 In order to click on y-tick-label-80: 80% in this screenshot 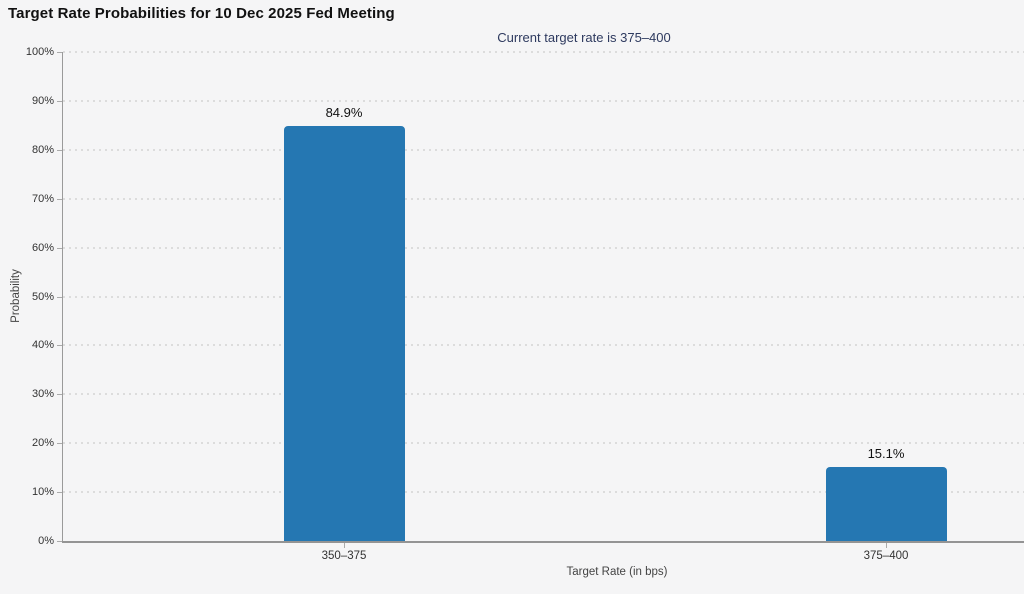, I will do `click(42, 149)`.